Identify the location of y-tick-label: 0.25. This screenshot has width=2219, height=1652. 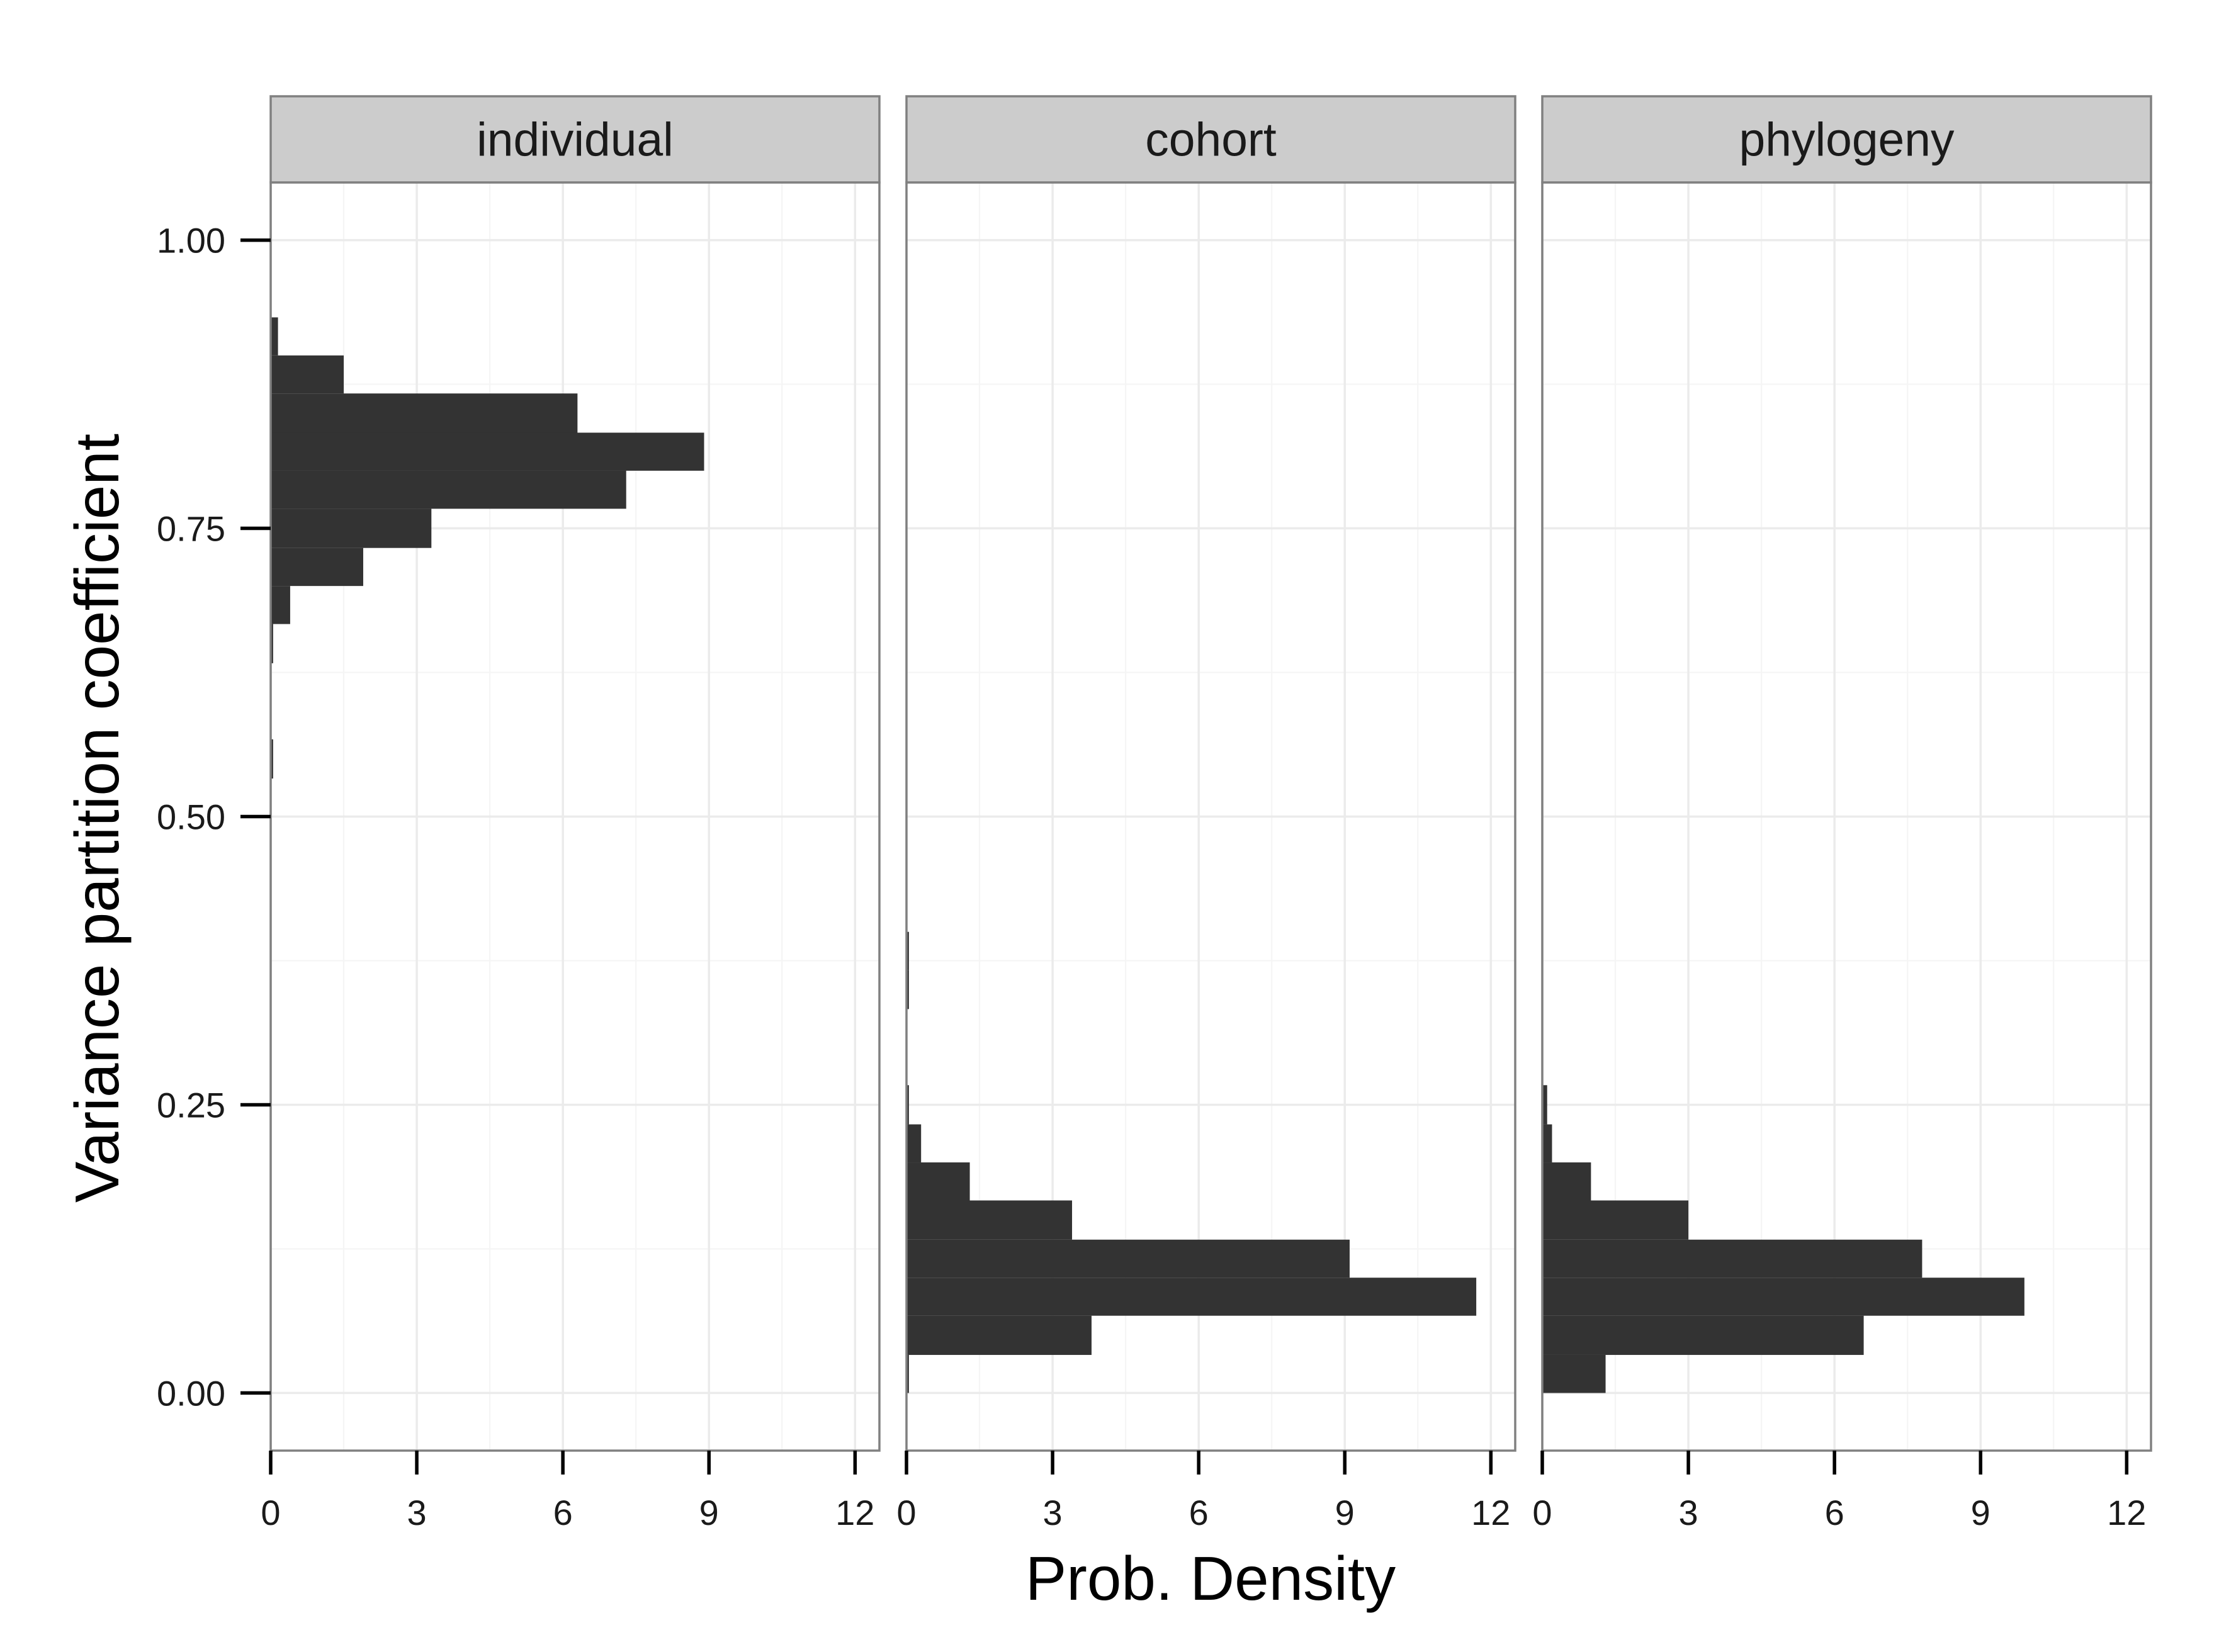
(191, 1105).